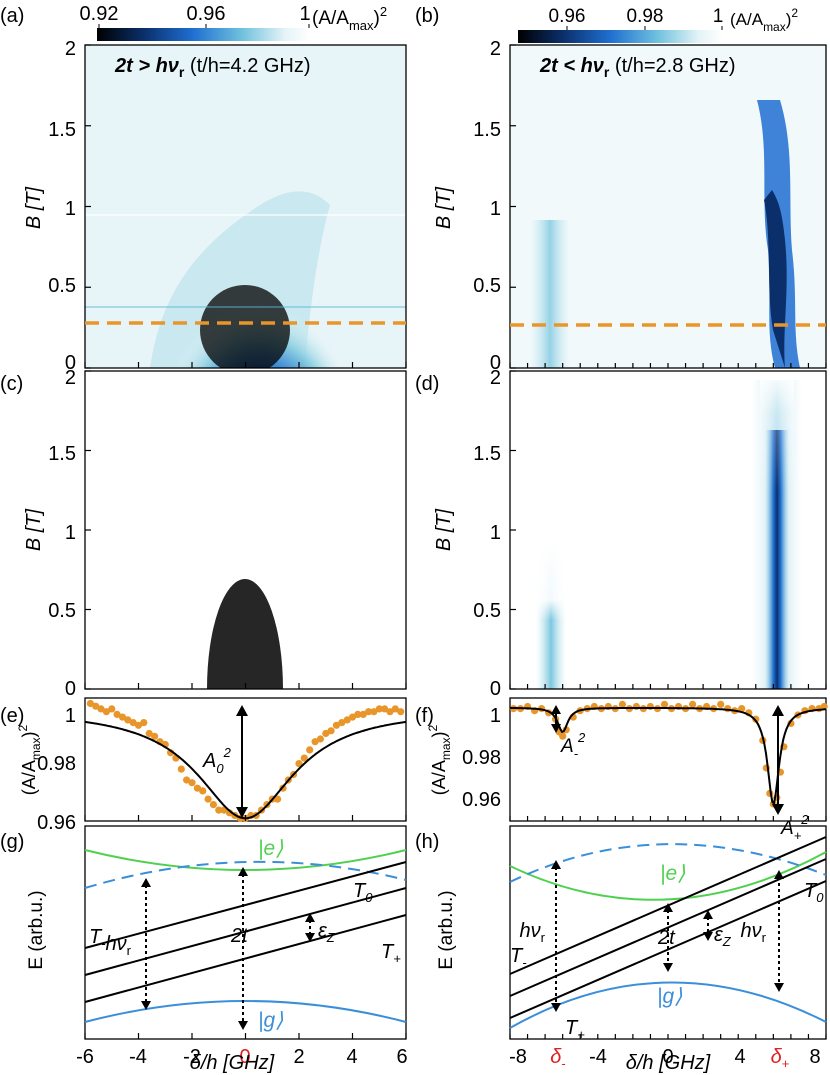 This screenshot has height=1075, width=830. I want to click on ytick-label: 0.5, so click(62, 286).